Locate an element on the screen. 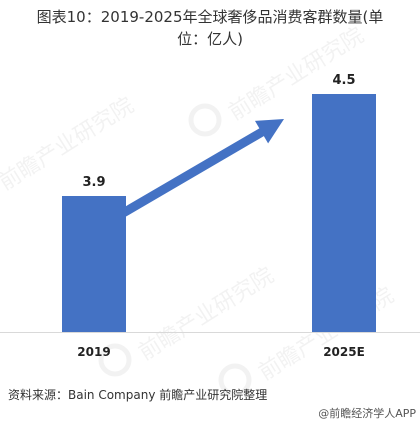 The image size is (420, 428). value-label-2025E: 4.5 is located at coordinates (343, 80).